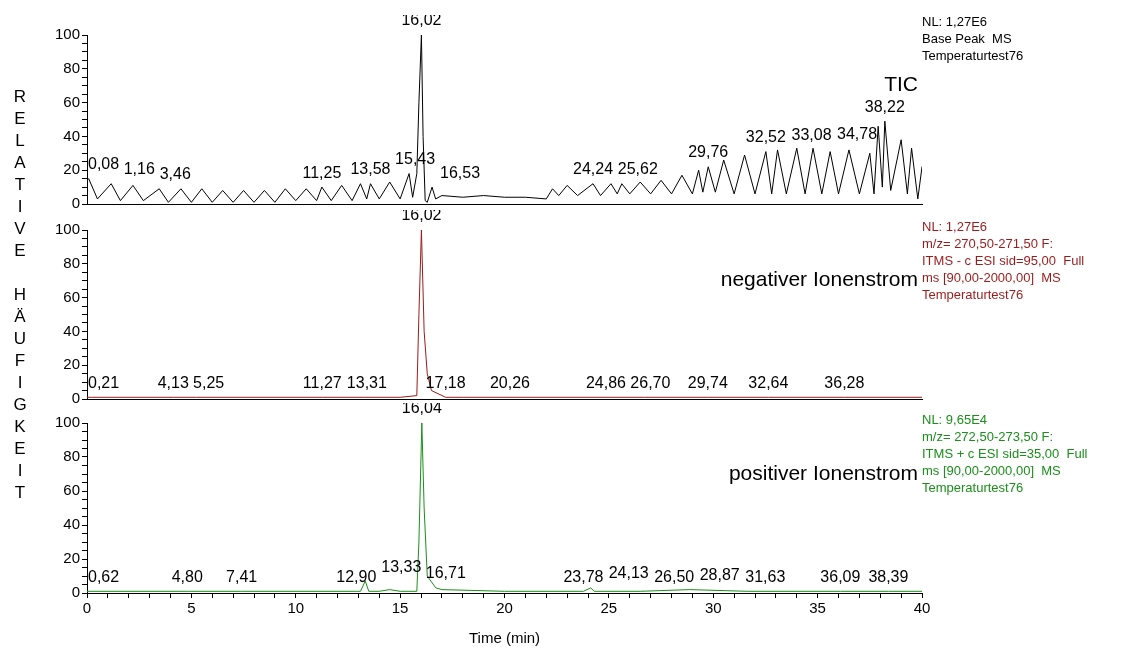 The height and width of the screenshot is (648, 1134). I want to click on text: positiver Ionenstrom, so click(823, 472).